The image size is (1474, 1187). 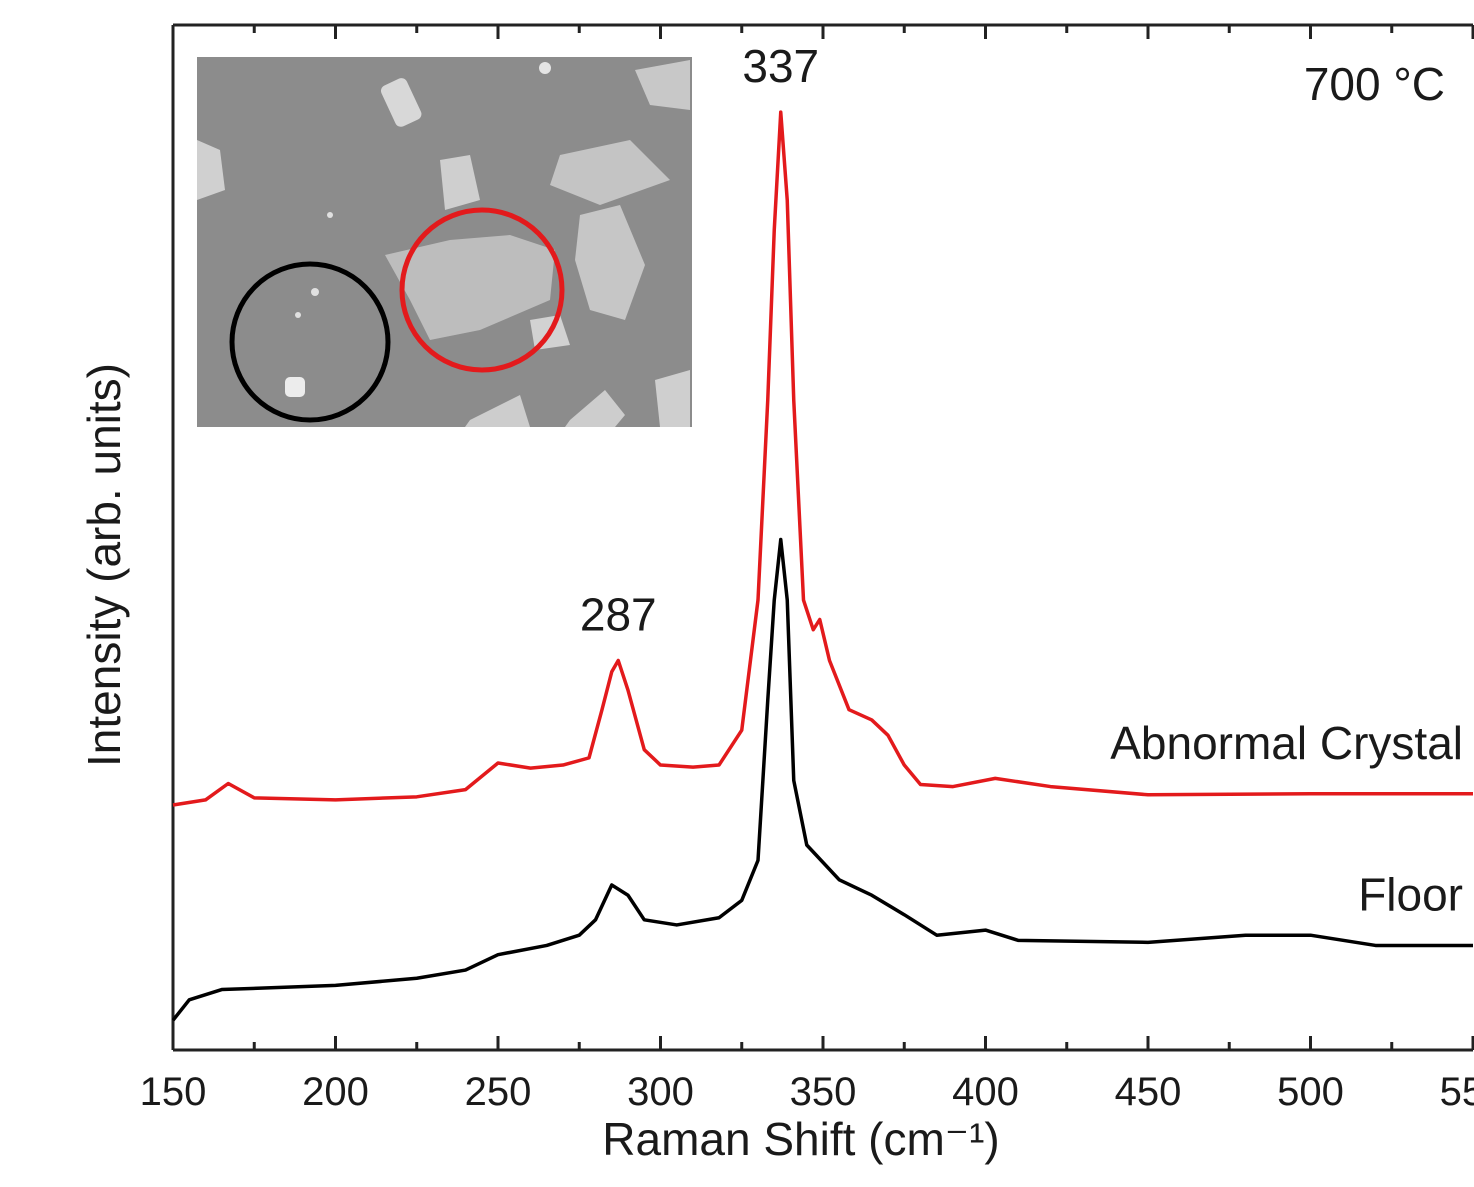 I want to click on series-label: Abnormal Crystal, so click(x=1286, y=743).